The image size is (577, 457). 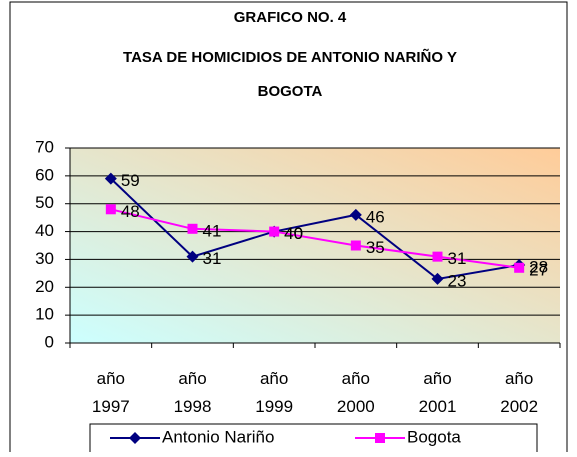 I want to click on data-label: 27, so click(x=538, y=269).